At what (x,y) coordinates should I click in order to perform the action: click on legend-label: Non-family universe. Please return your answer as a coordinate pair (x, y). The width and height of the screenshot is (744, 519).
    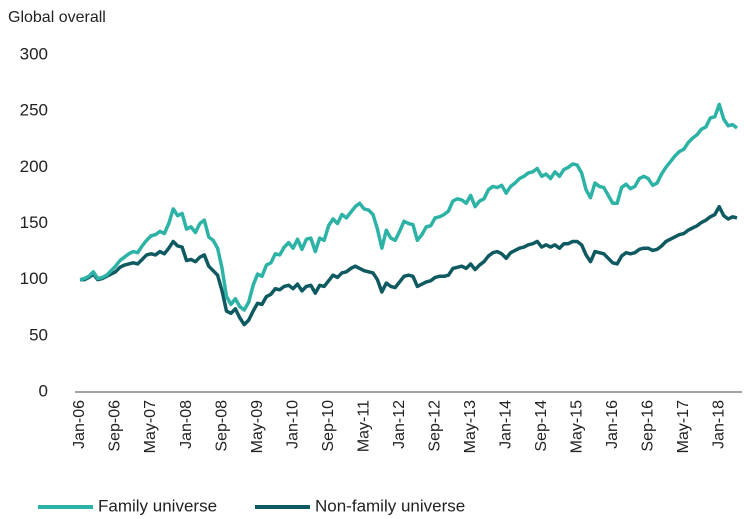
    Looking at the image, I should click on (390, 505).